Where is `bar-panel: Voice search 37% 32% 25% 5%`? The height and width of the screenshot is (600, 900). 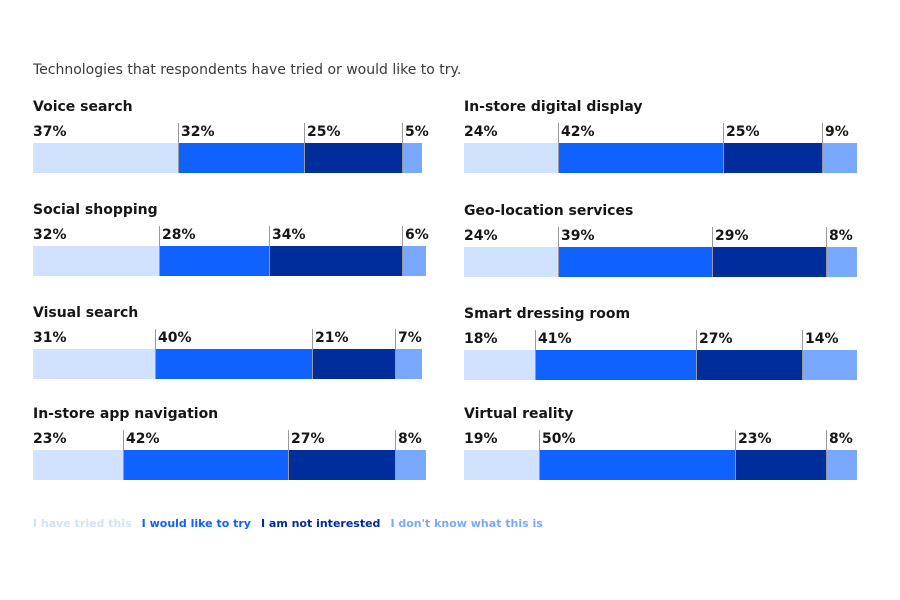 bar-panel: Voice search 37% 32% 25% 5% is located at coordinates (231, 149).